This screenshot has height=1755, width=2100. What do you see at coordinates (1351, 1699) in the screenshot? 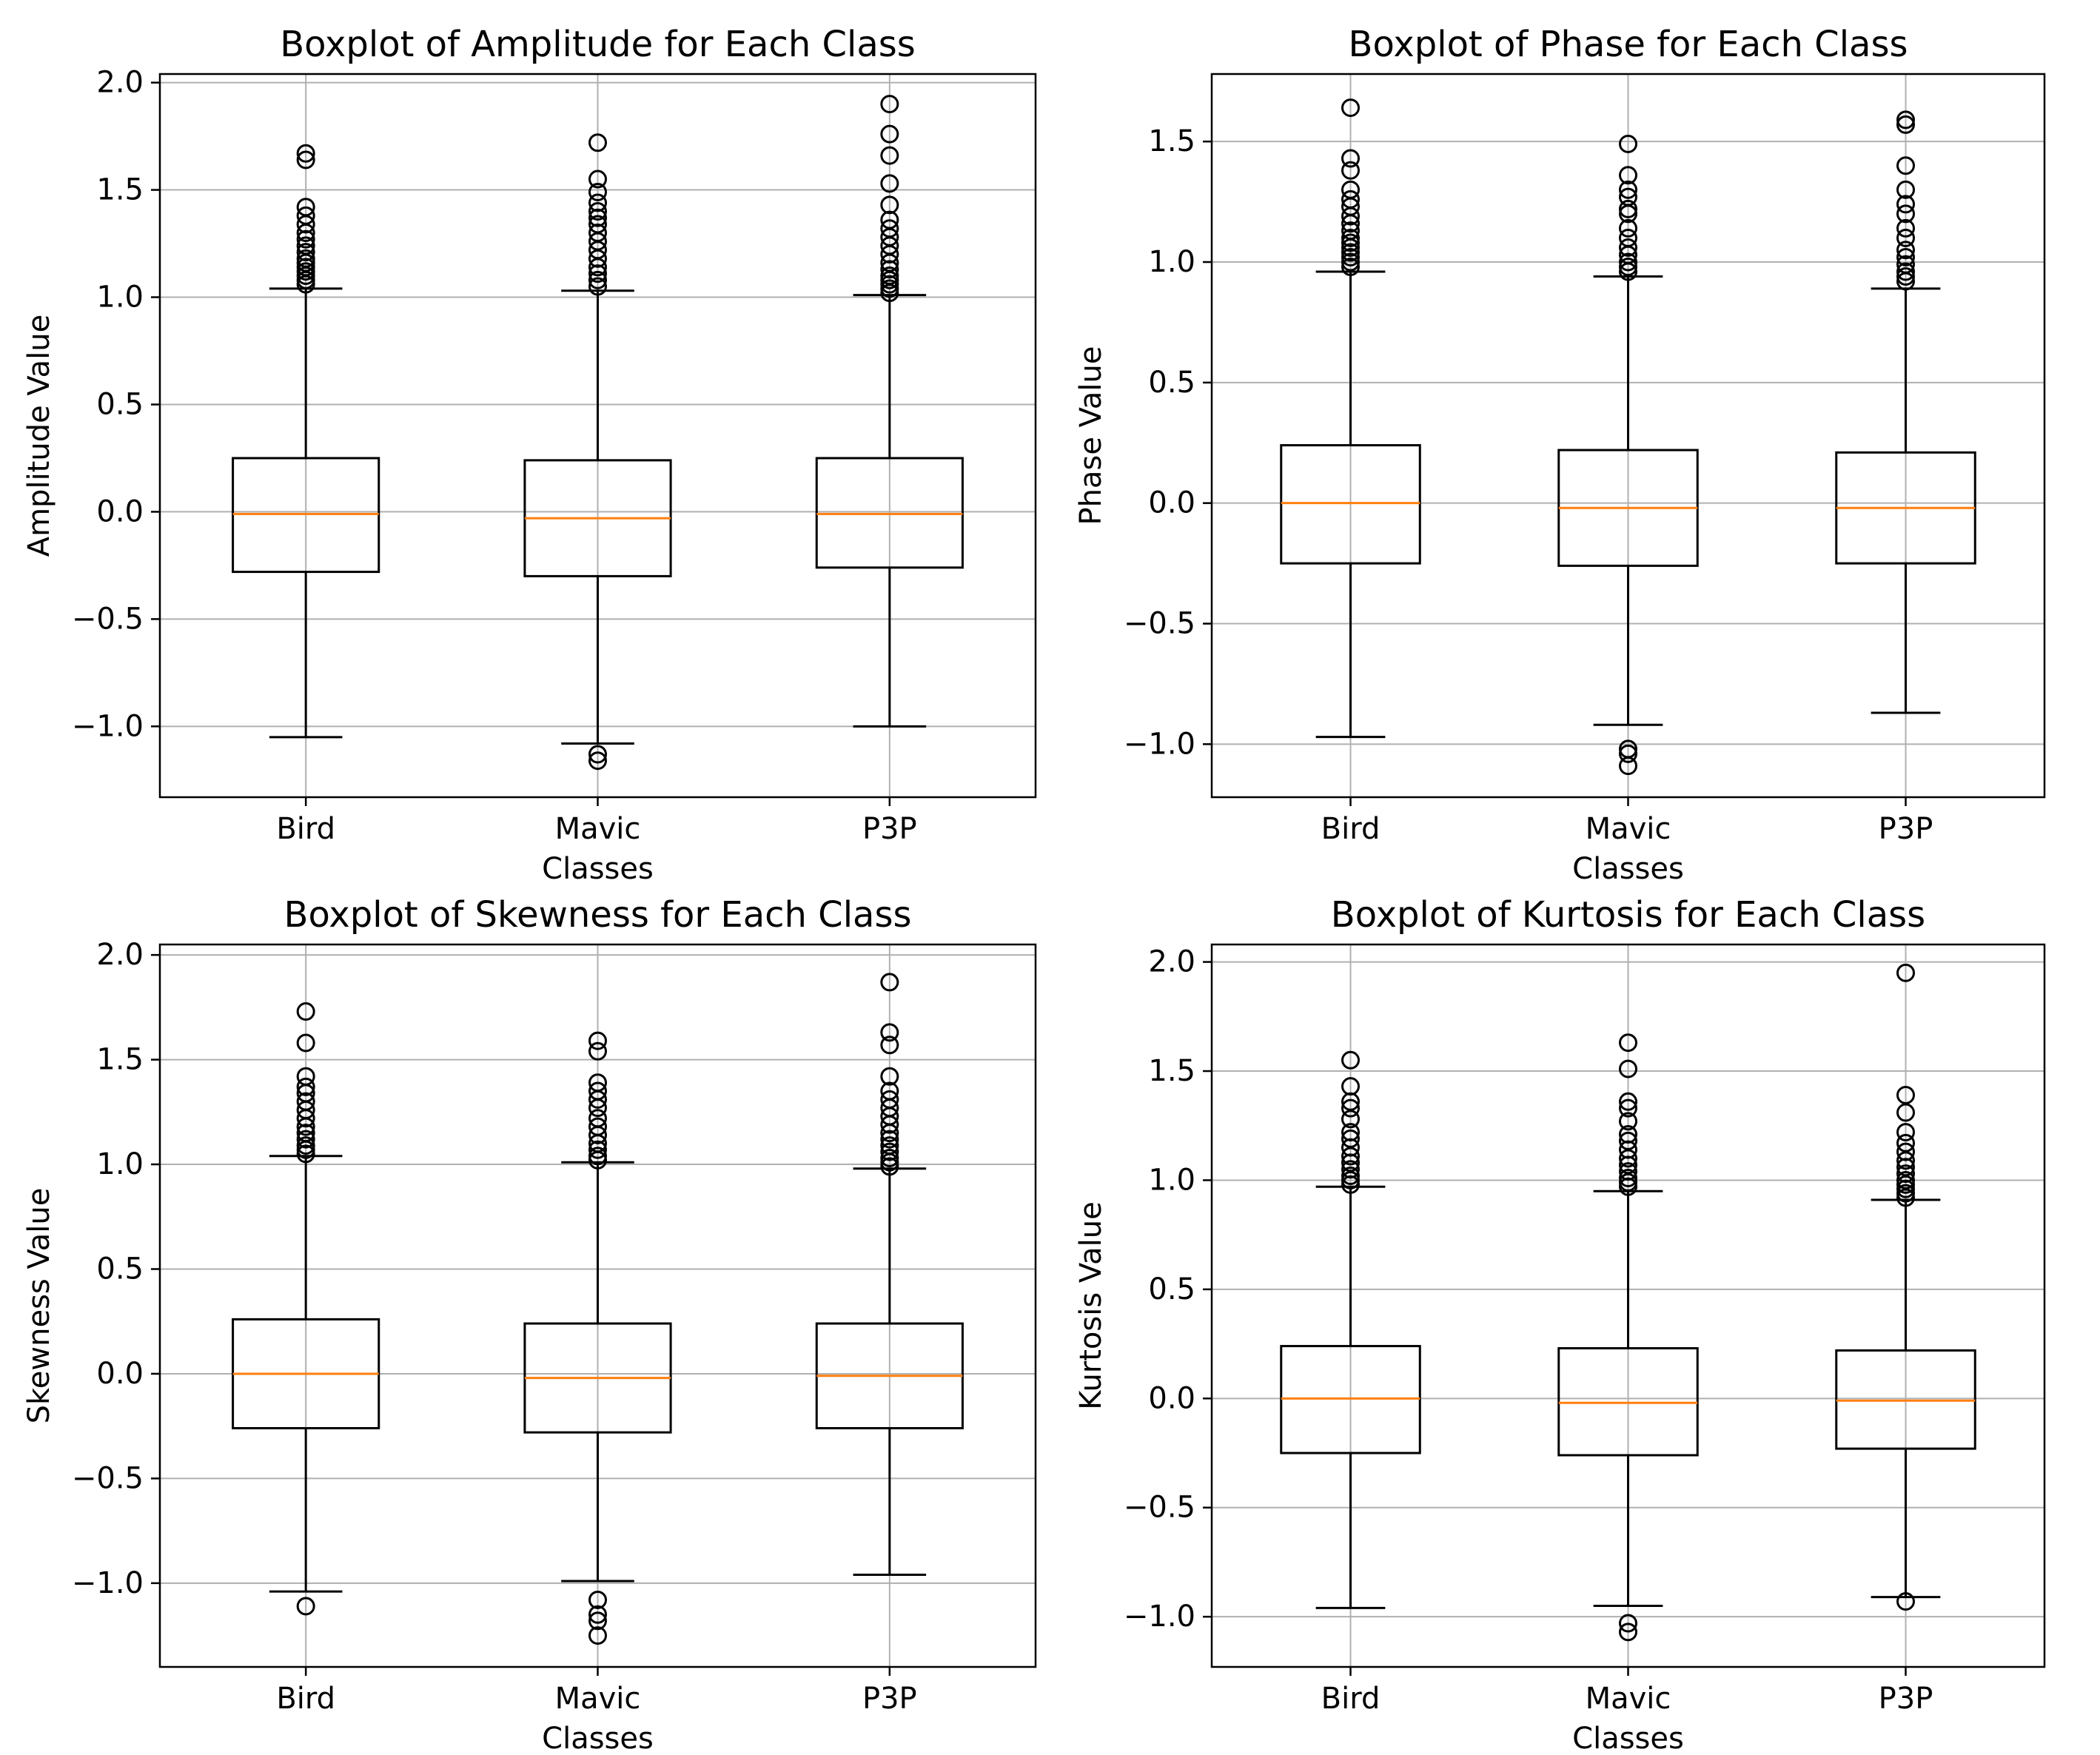
I see `chart4-xtick-label-bird: Bird` at bounding box center [1351, 1699].